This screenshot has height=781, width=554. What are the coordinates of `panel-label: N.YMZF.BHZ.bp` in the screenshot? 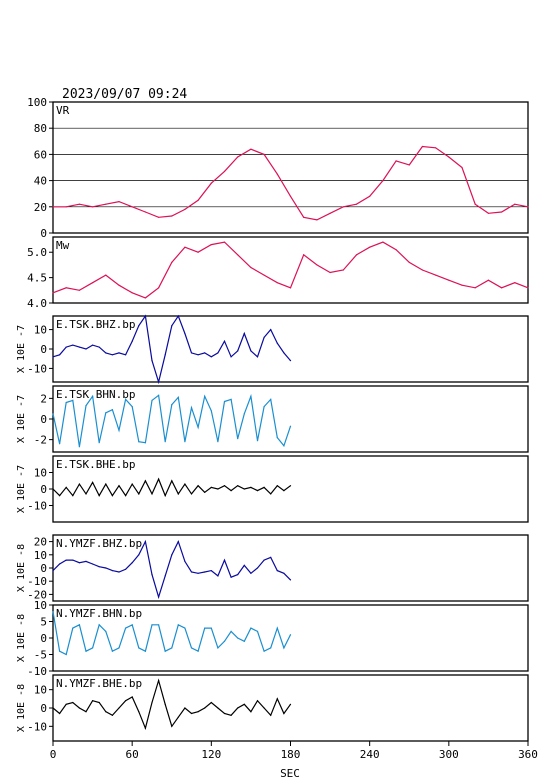 It's located at (99, 543).